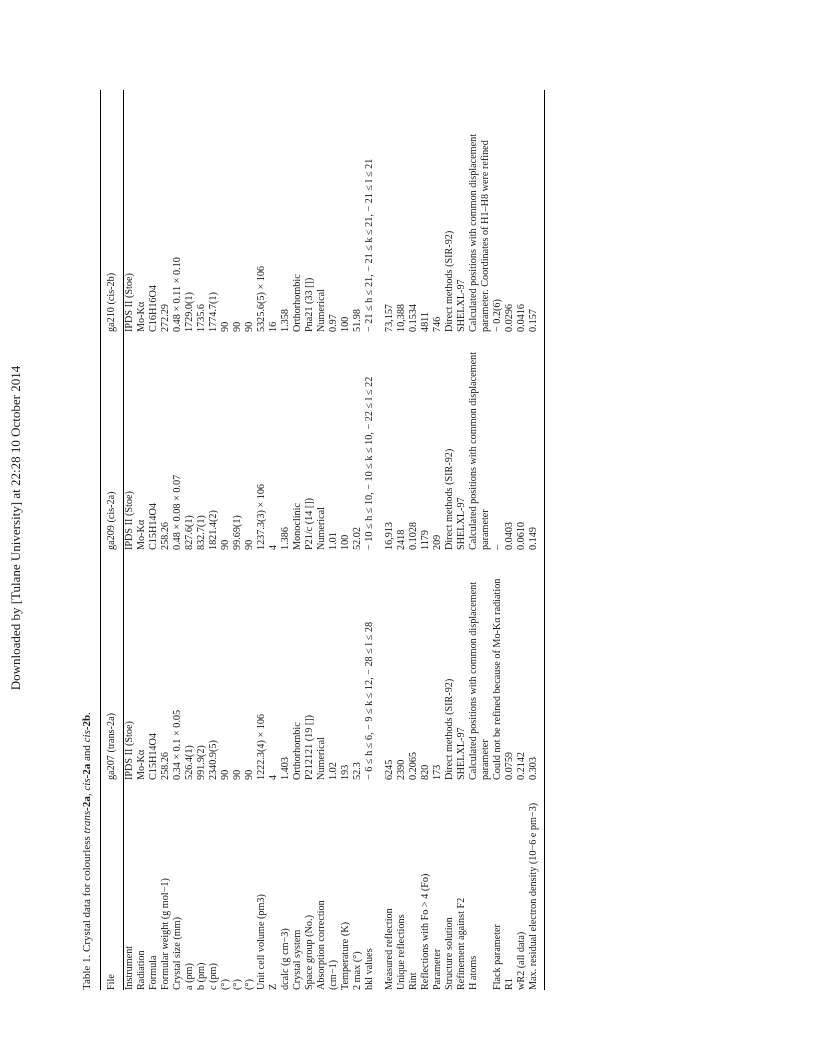 This screenshot has height=1056, width=816. What do you see at coordinates (497, 957) in the screenshot?
I see `row-label: Flack parameter` at bounding box center [497, 957].